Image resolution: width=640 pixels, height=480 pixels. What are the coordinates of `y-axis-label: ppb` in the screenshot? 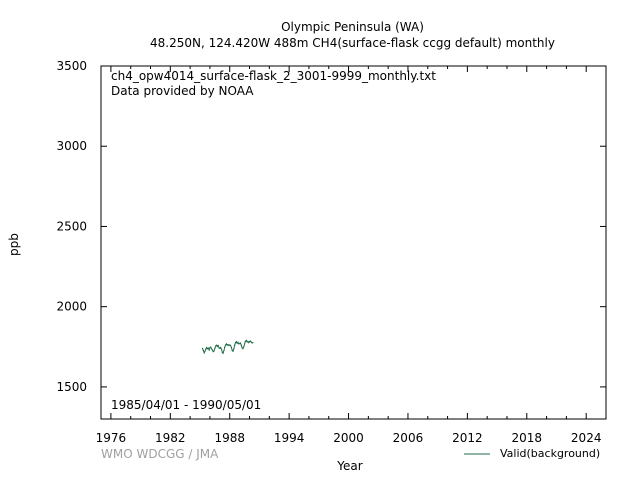 It's located at (14, 244).